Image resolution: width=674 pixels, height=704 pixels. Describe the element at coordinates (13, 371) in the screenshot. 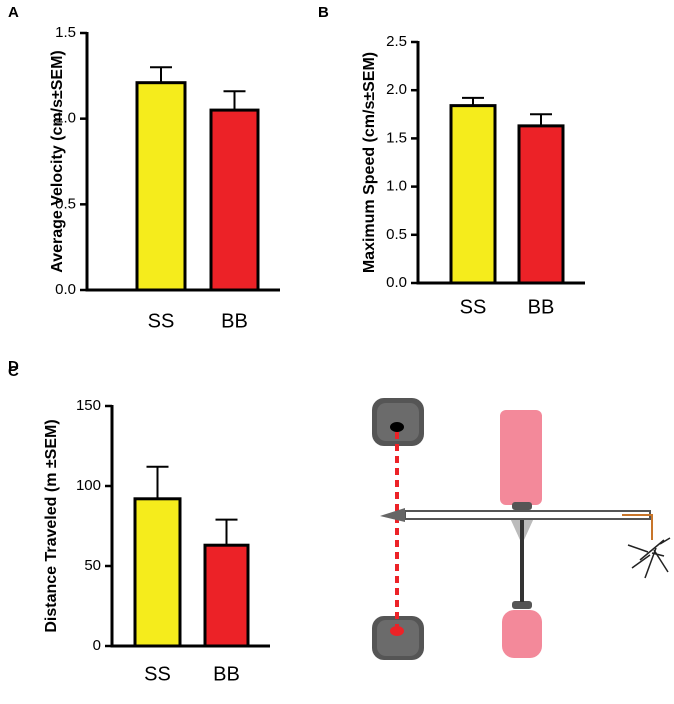

I see `panel-label: C` at that location.